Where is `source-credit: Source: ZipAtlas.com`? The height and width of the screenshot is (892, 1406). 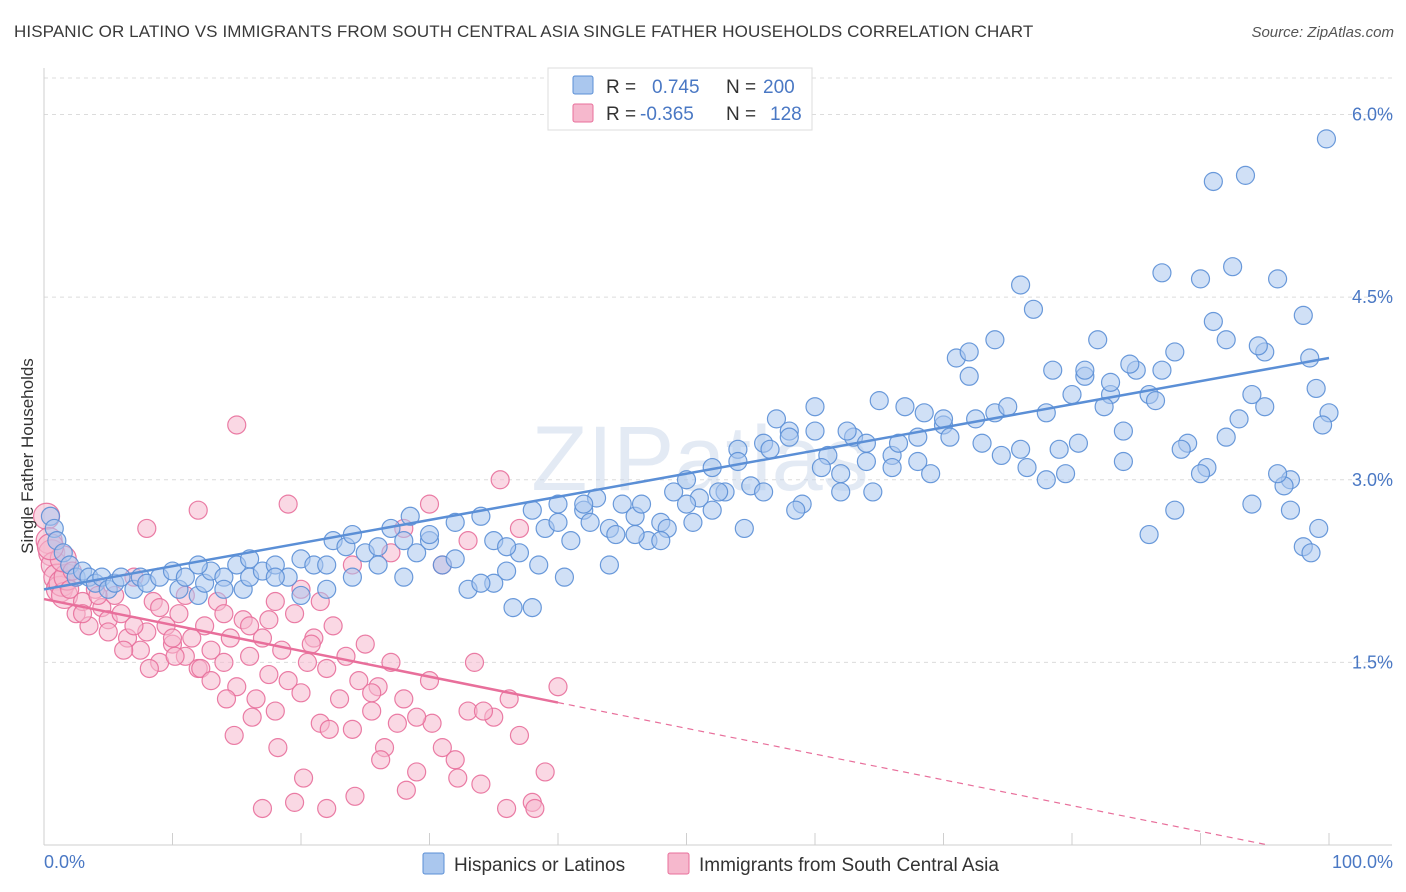 source-credit: Source: ZipAtlas.com is located at coordinates (1322, 32).